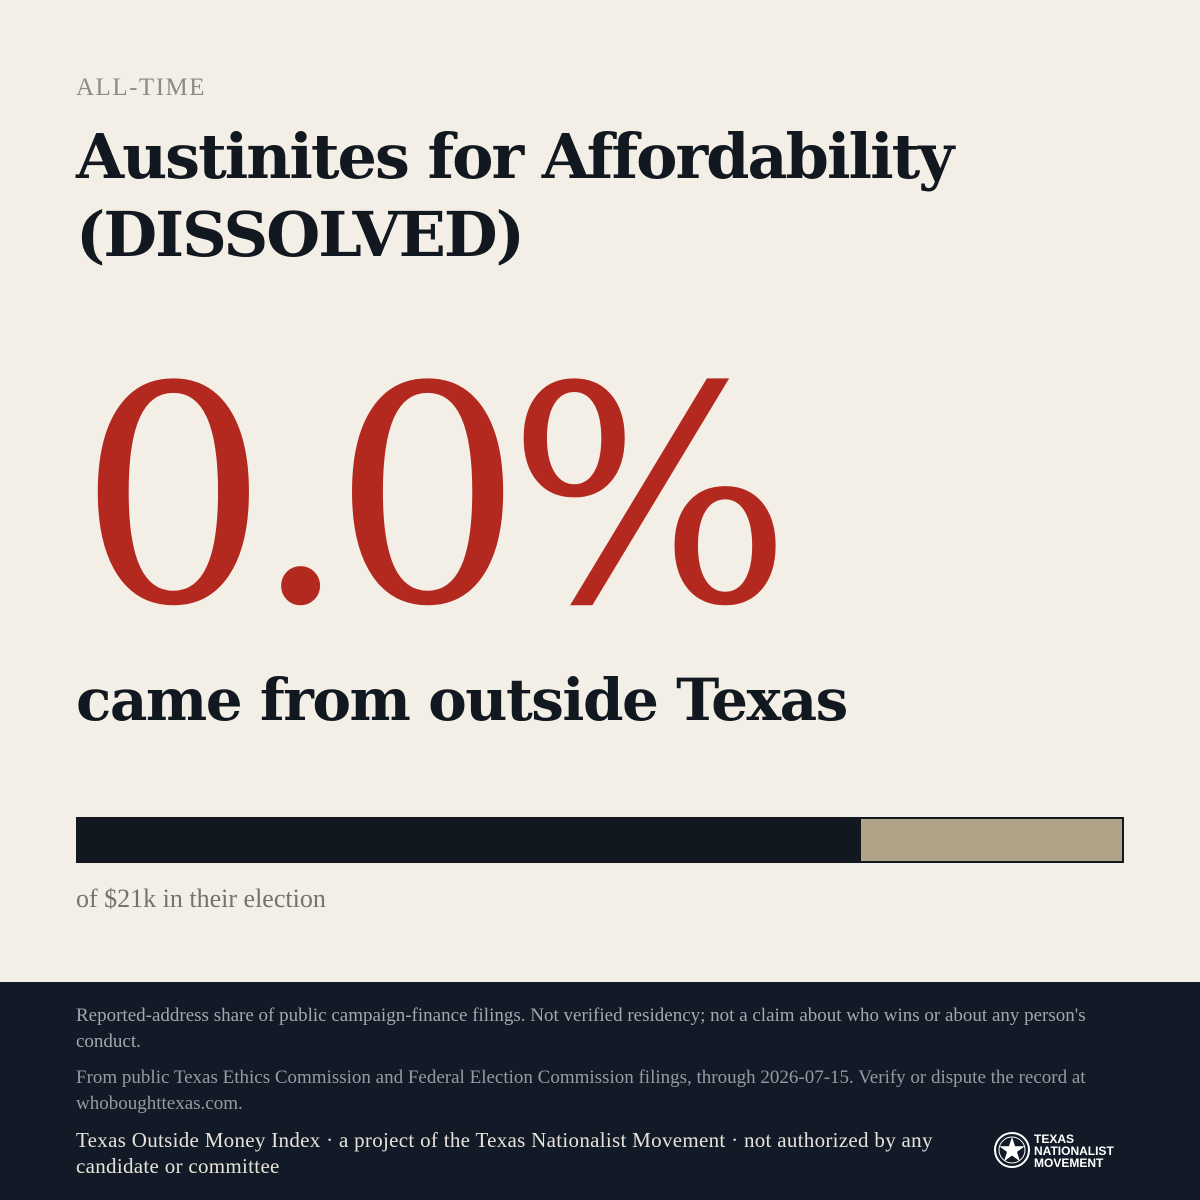 Image resolution: width=1200 pixels, height=1200 pixels. Describe the element at coordinates (462, 700) in the screenshot. I see `share-caption: came from outside Texas` at that location.